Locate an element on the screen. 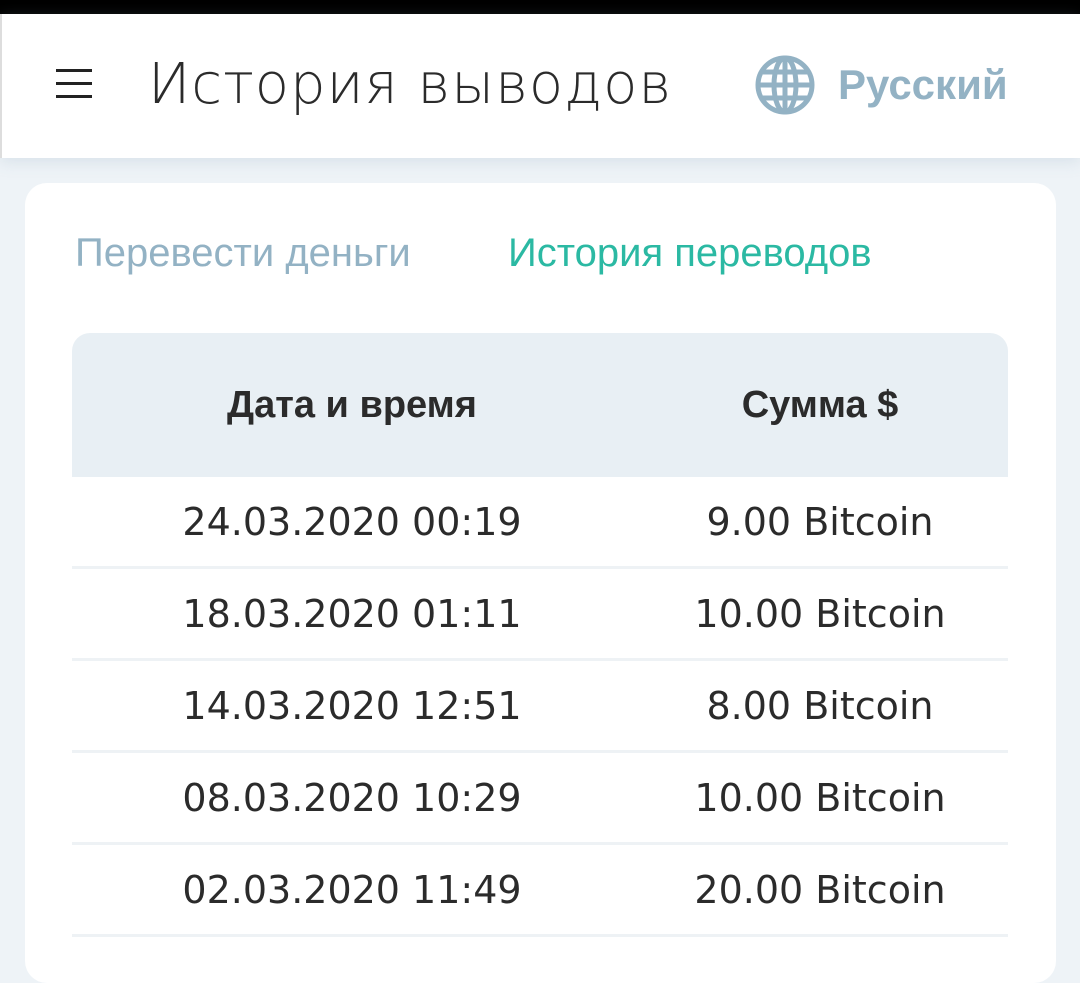 The height and width of the screenshot is (983, 1080). cell-amount: 8.00 Bitcoin is located at coordinates (820, 705).